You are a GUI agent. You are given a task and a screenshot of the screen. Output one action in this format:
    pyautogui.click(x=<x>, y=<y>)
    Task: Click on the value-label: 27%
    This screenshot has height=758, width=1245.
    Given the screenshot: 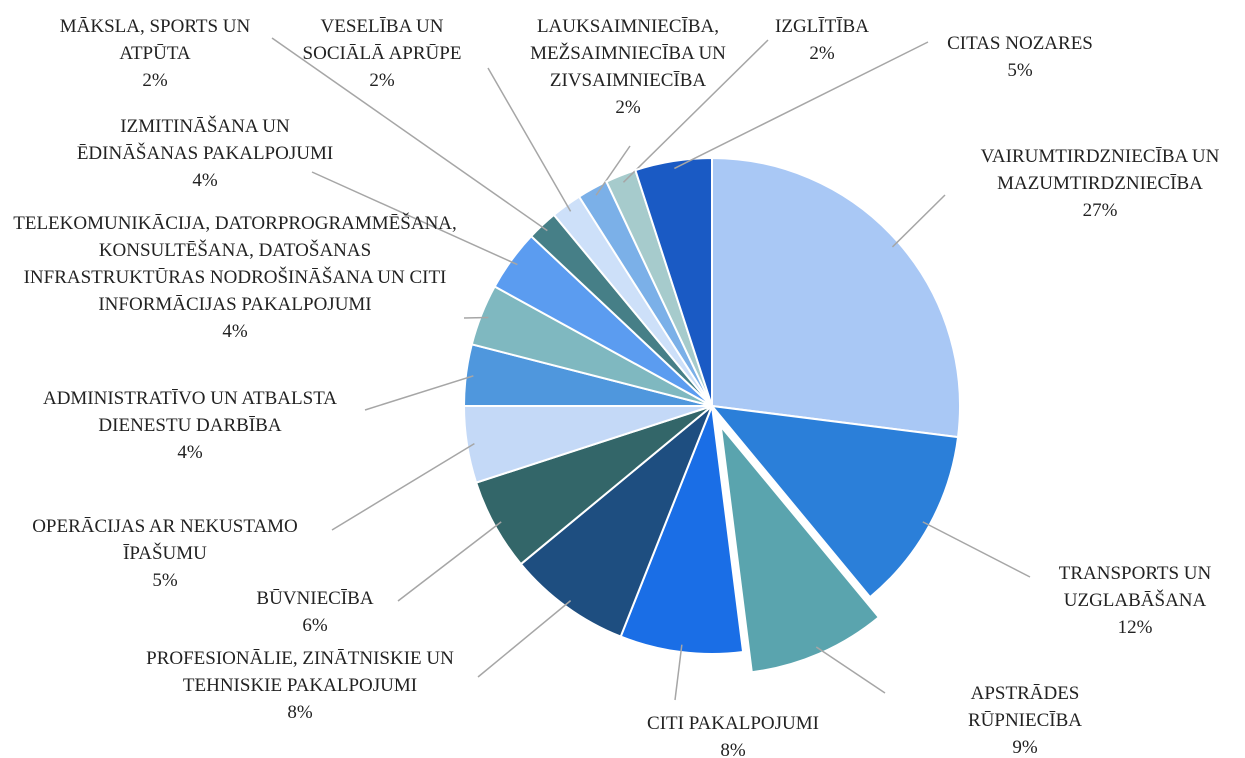 What is the action you would take?
    pyautogui.click(x=1100, y=210)
    